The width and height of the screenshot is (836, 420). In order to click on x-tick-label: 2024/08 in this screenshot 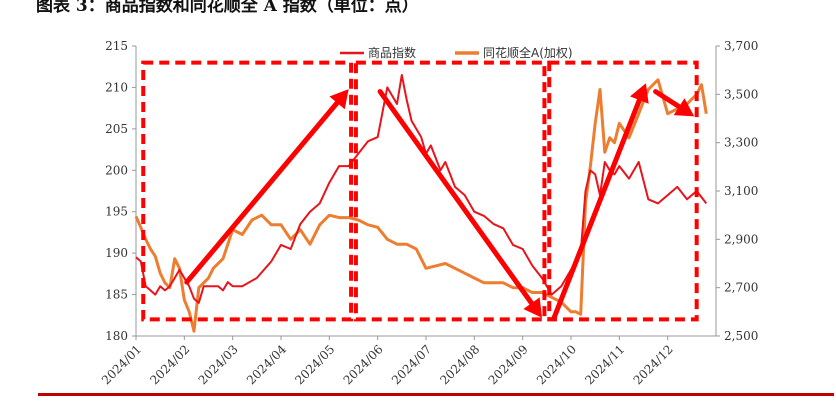, I will do `click(459, 364)`.